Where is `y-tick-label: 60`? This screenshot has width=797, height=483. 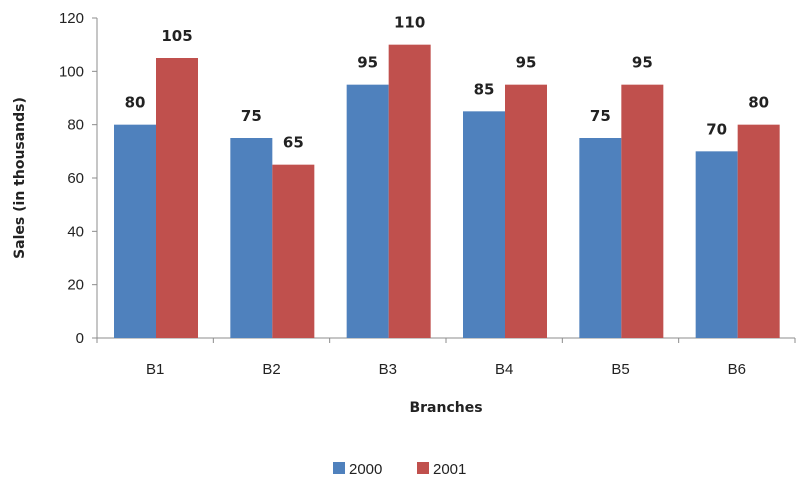
y-tick-label: 60 is located at coordinates (75, 178).